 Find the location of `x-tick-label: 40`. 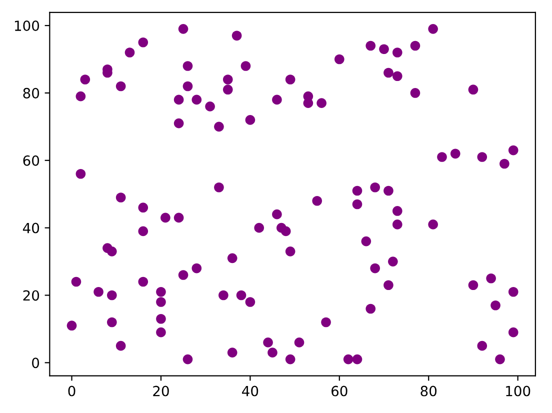

x-tick-label: 40 is located at coordinates (250, 391).